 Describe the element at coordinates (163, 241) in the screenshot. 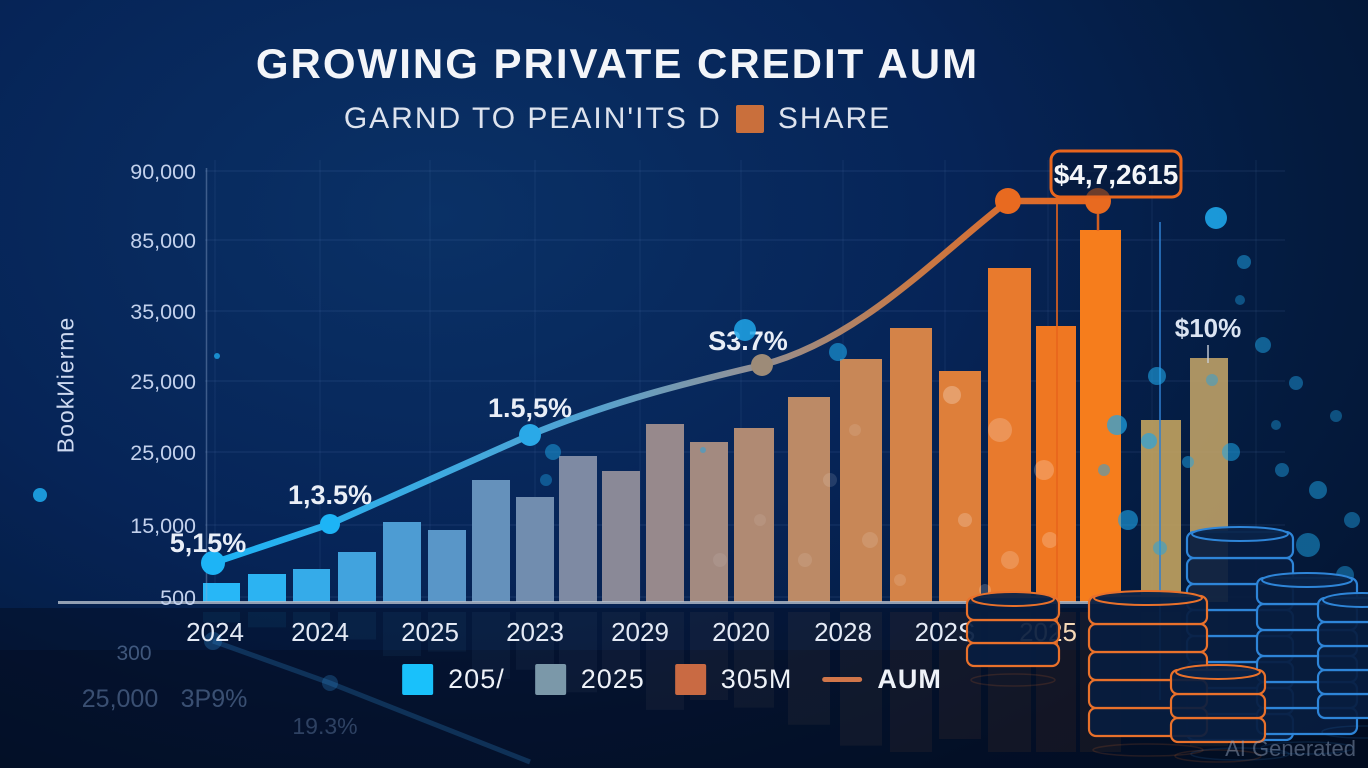

I see `y-axis-tick-label: 85,000` at that location.